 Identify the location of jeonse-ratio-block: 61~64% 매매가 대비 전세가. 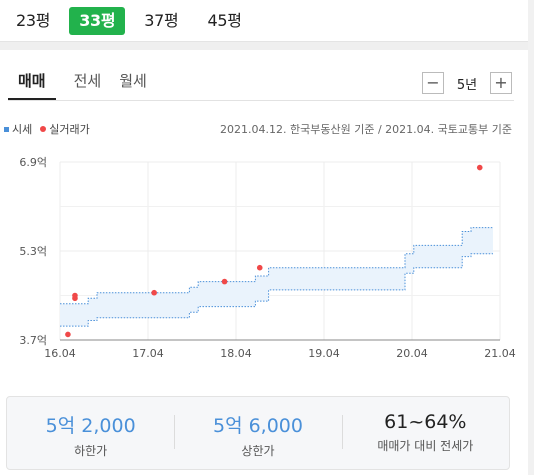
(425, 433).